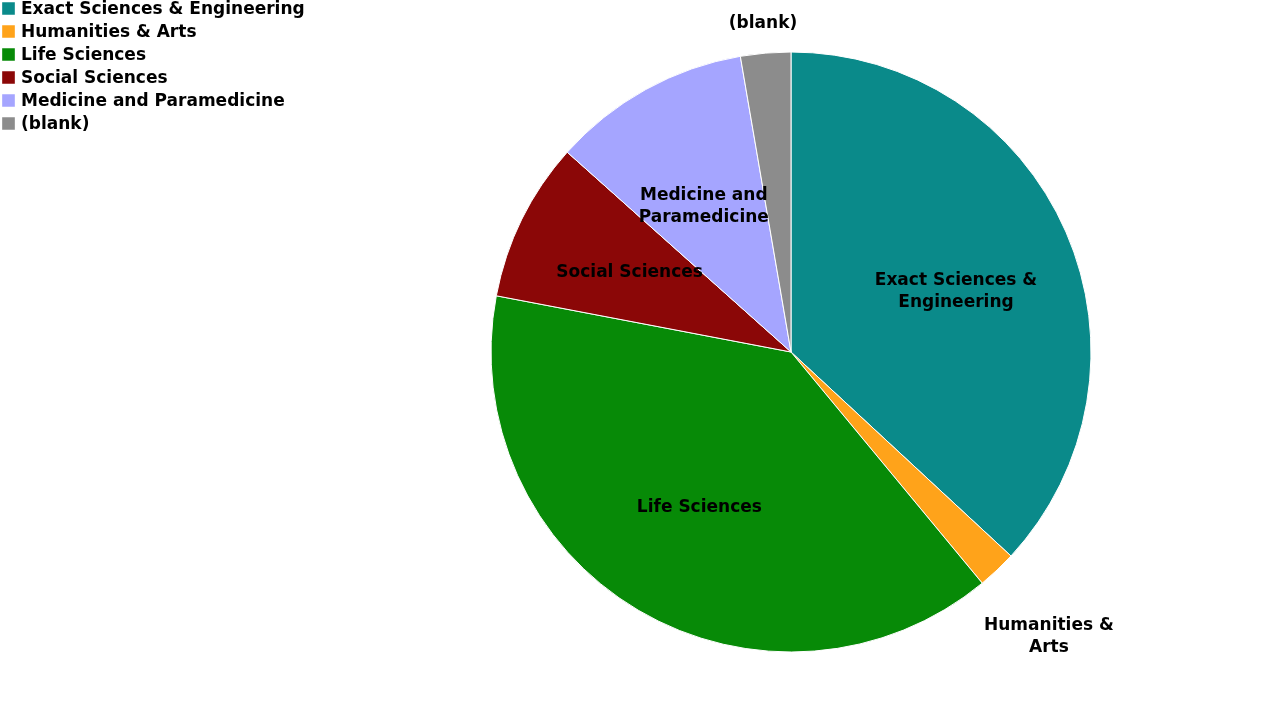  I want to click on slice-label: Medicine and Paramedicine, so click(703, 204).